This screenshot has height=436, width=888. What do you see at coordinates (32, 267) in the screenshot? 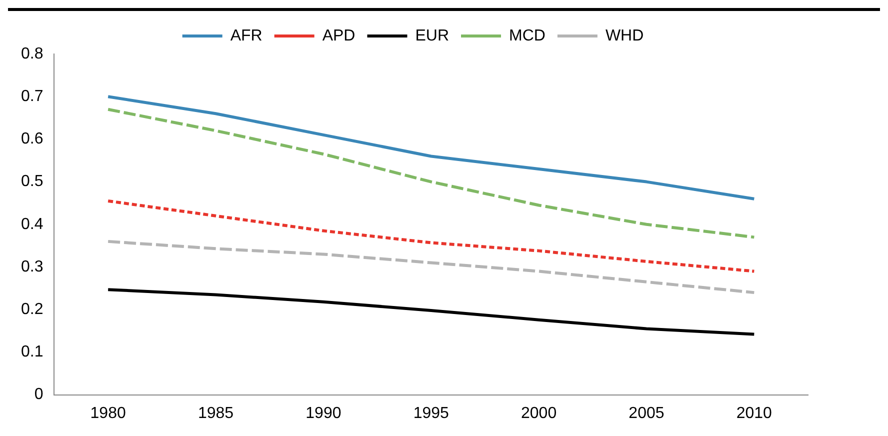
I see `y-tick-label: 0.3` at bounding box center [32, 267].